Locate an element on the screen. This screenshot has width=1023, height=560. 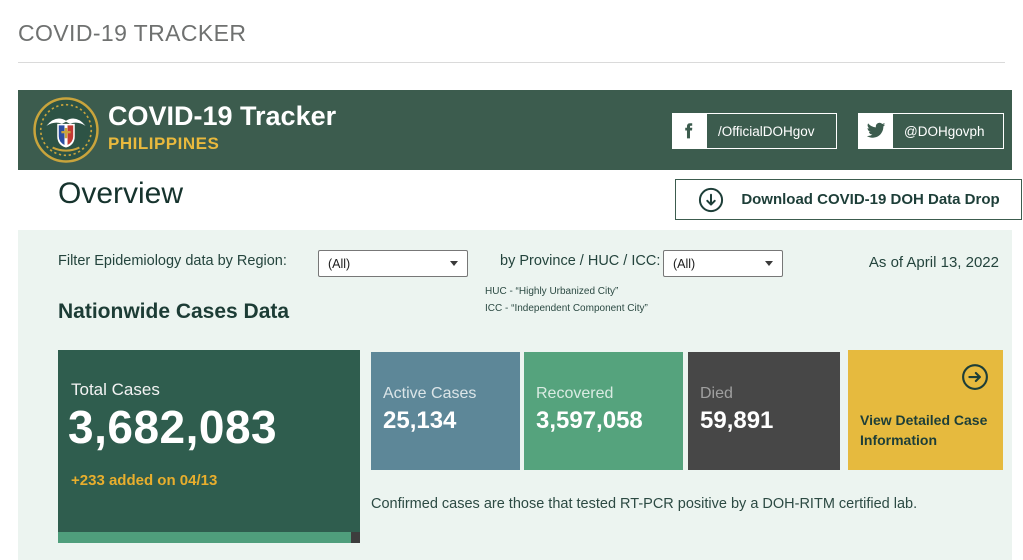
page-title: COVID-19 TRACKER is located at coordinates (132, 33).